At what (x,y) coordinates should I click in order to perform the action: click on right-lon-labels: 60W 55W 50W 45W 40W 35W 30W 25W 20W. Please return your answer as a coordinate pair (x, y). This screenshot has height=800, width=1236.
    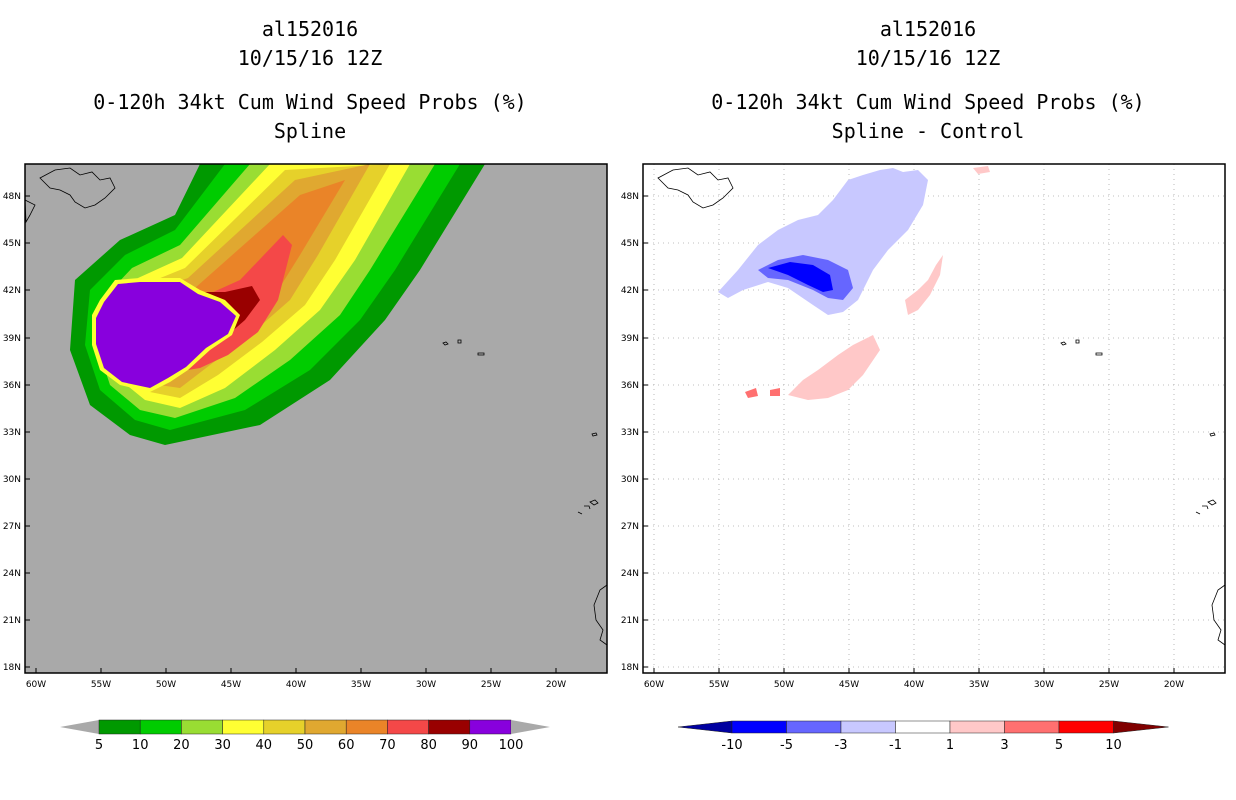
    Looking at the image, I should click on (914, 679).